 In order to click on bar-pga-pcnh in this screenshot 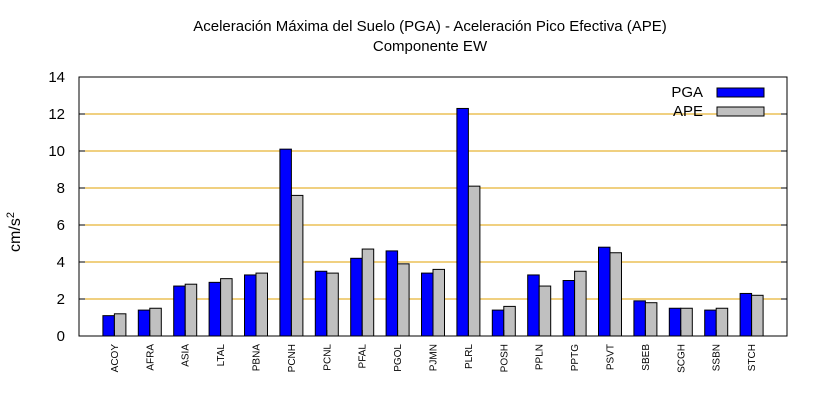, I will do `click(285, 242)`.